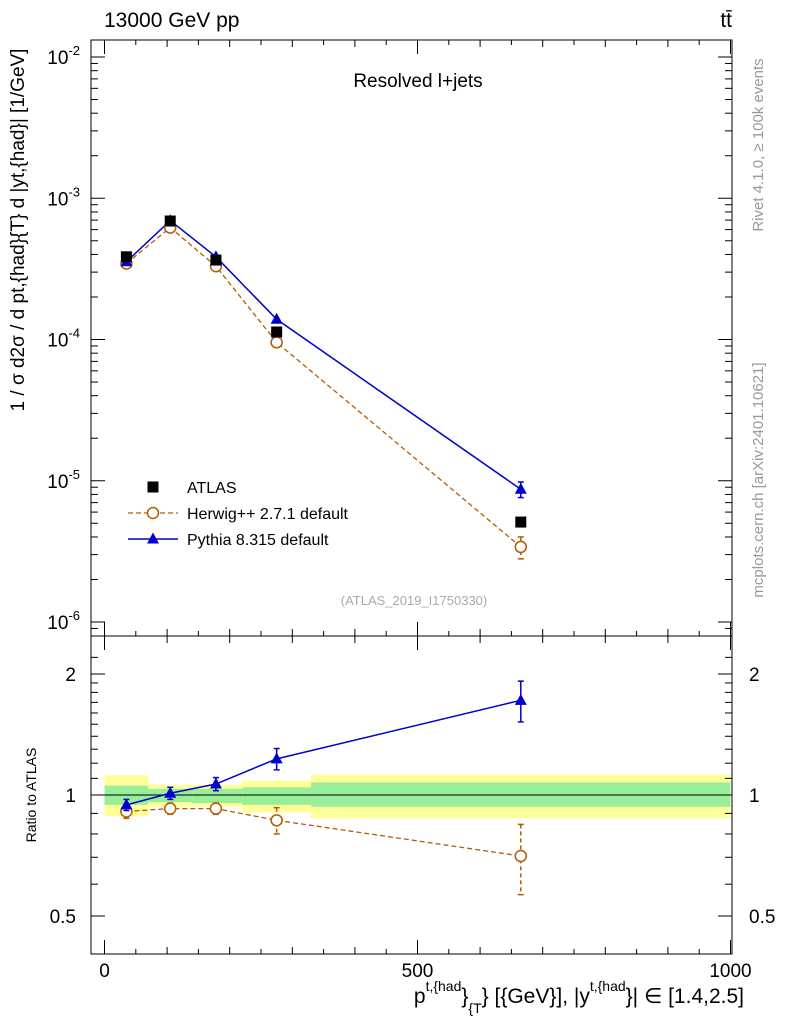  I want to click on y-tick-label: 10⁻², so click(63, 56).